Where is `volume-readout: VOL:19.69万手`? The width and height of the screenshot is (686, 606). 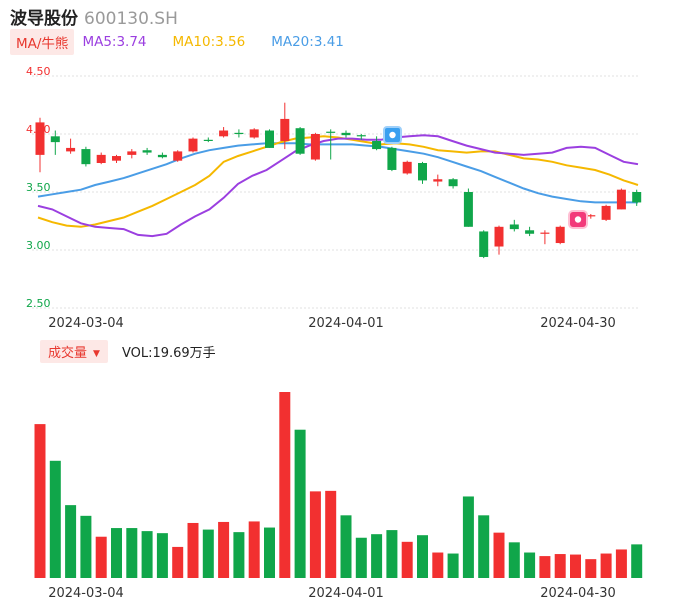 volume-readout: VOL:19.69万手 is located at coordinates (168, 353).